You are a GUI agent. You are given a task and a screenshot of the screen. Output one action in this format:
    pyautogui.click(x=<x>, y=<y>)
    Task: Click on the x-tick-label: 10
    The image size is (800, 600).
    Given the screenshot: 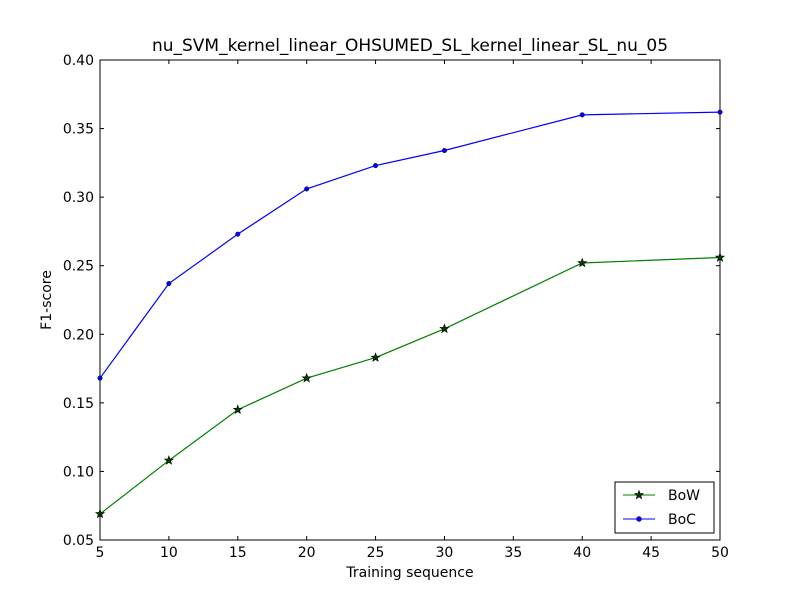 What is the action you would take?
    pyautogui.click(x=169, y=553)
    